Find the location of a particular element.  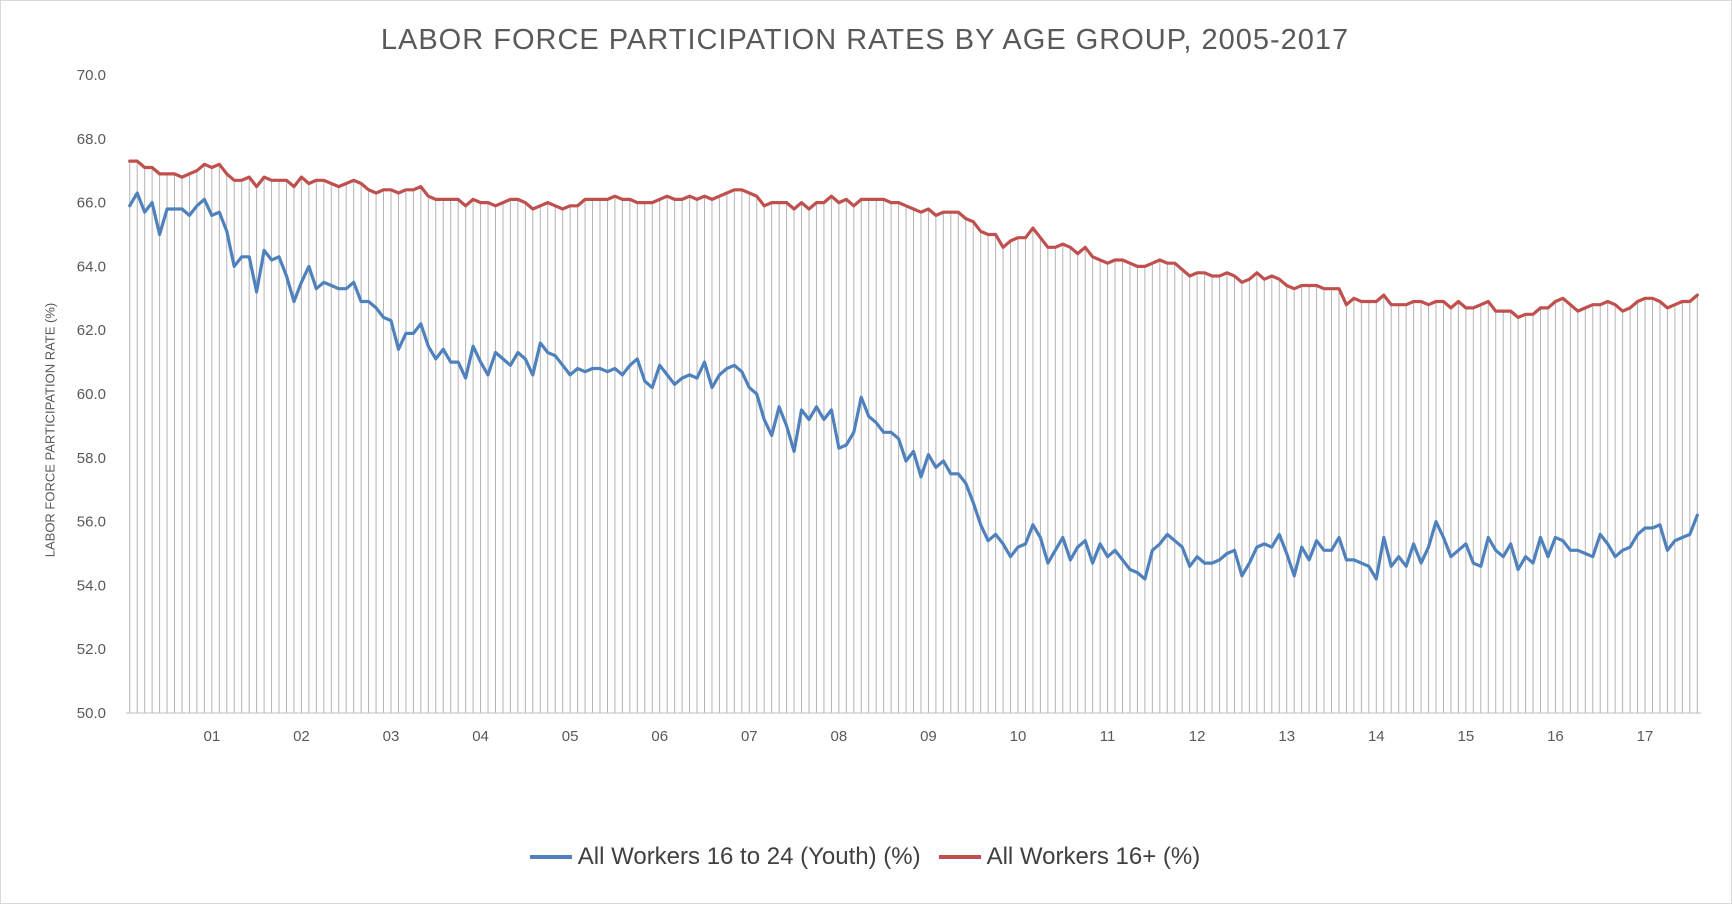

x-tick-label: 02 is located at coordinates (301, 736).